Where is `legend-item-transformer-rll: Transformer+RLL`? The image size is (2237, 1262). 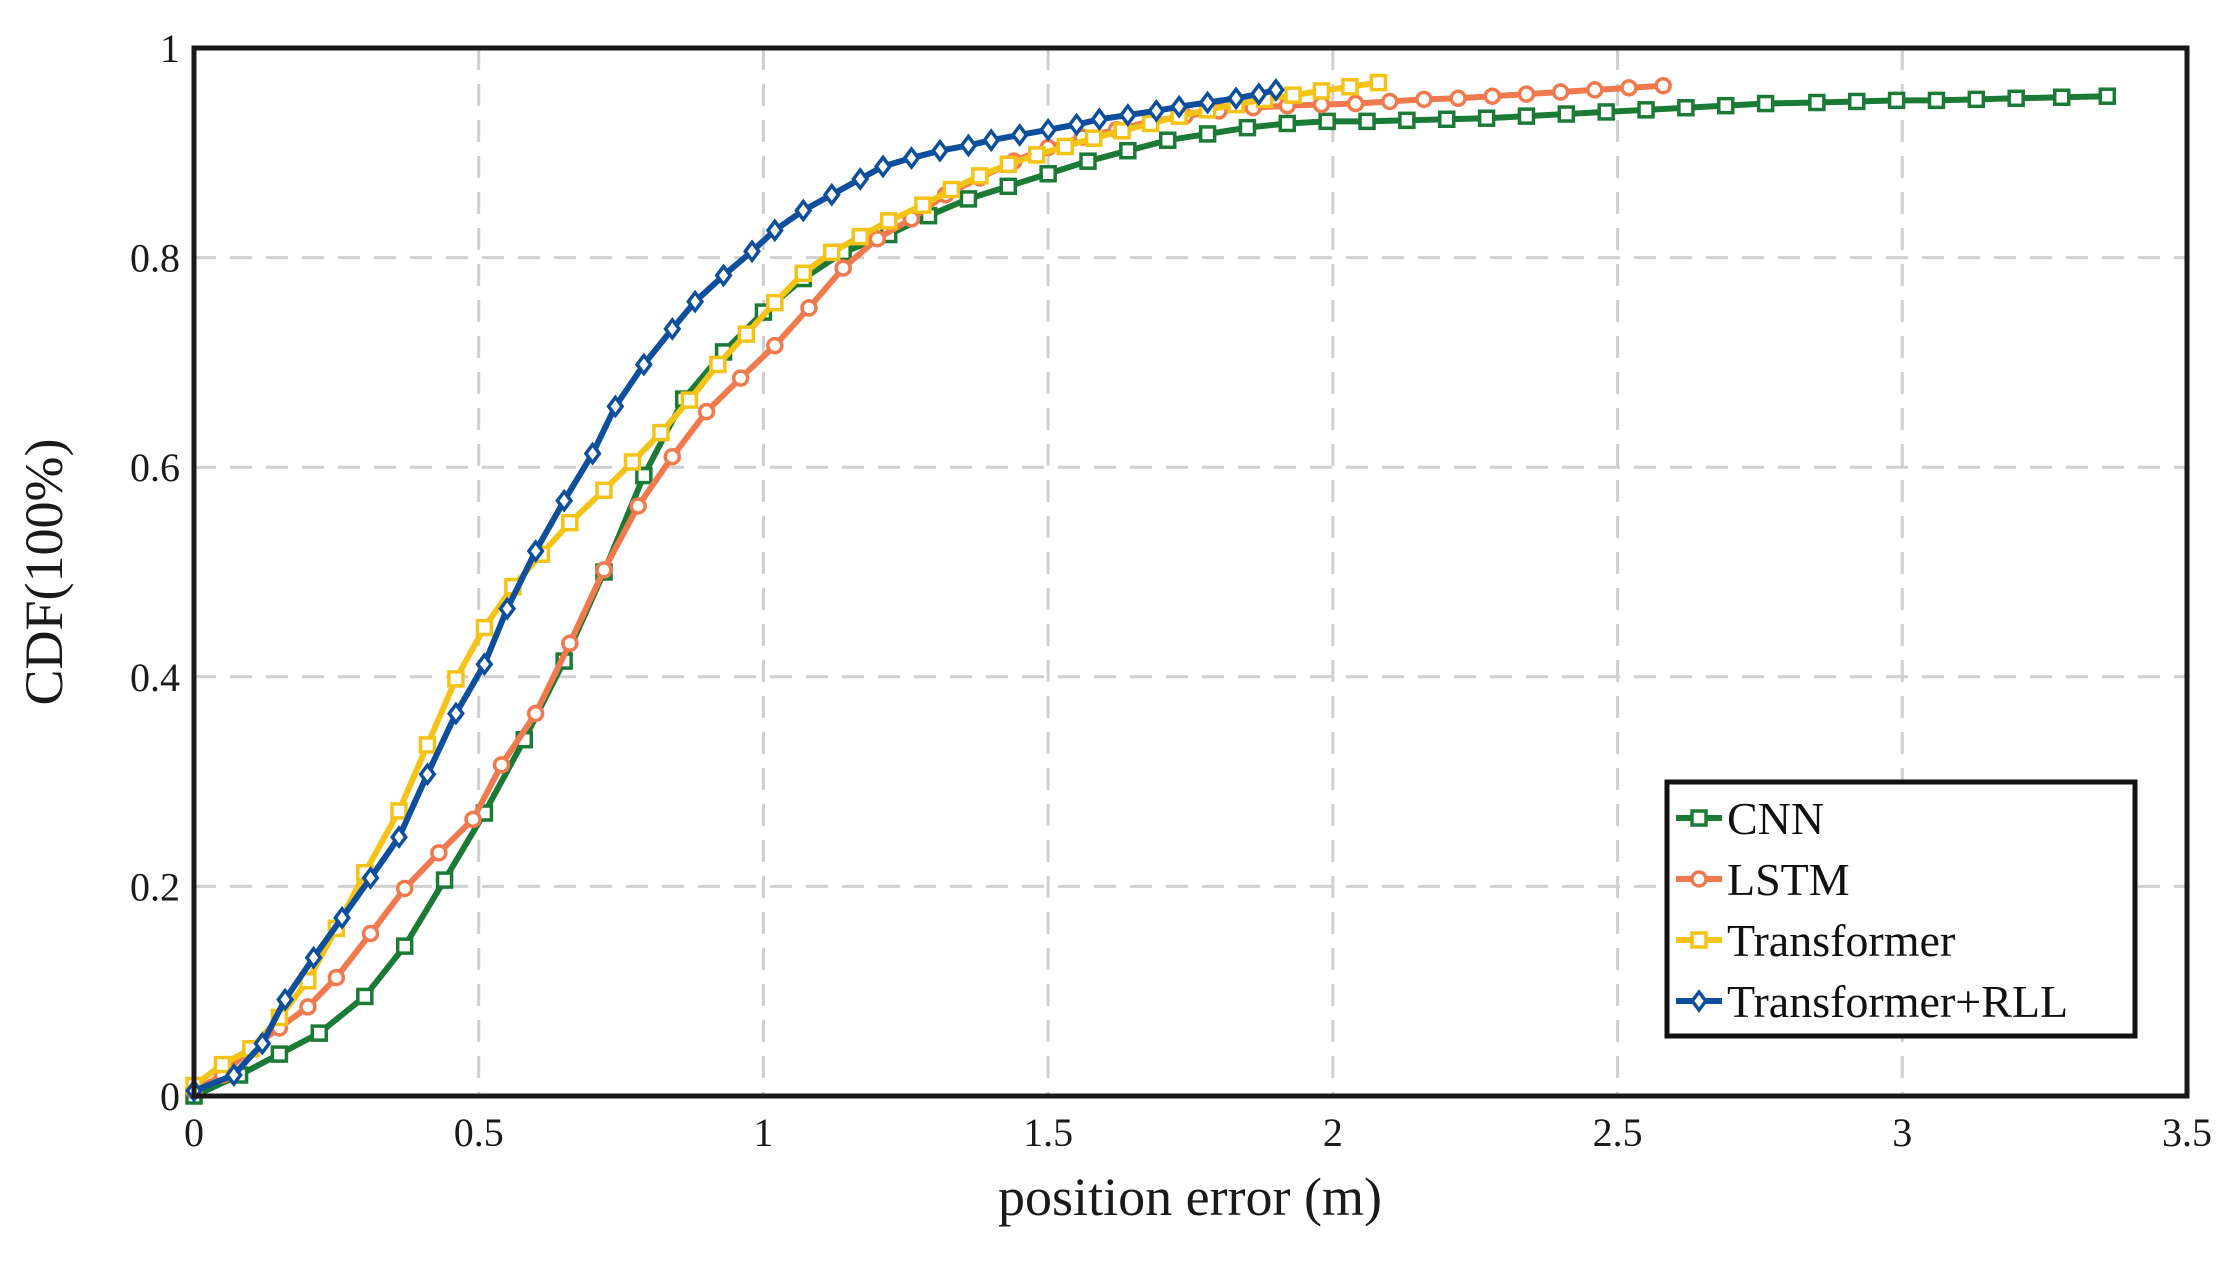 legend-item-transformer-rll: Transformer+RLL is located at coordinates (1872, 1001).